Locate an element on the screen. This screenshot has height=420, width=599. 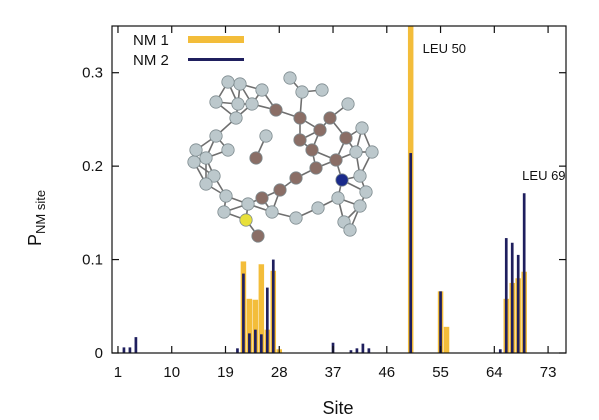
x-tick-label-19: 19 is located at coordinates (225, 372).